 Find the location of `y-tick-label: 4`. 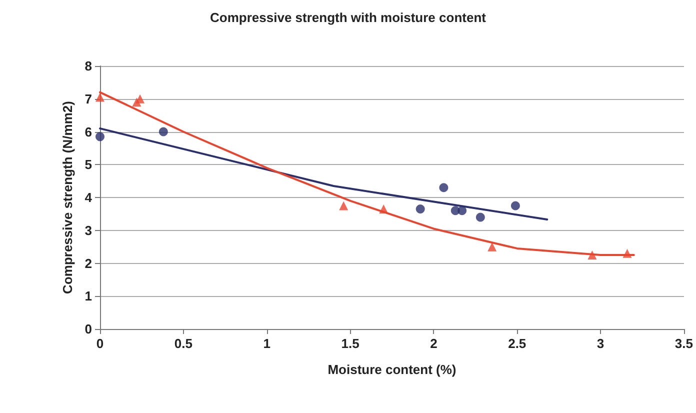

y-tick-label: 4 is located at coordinates (88, 197).